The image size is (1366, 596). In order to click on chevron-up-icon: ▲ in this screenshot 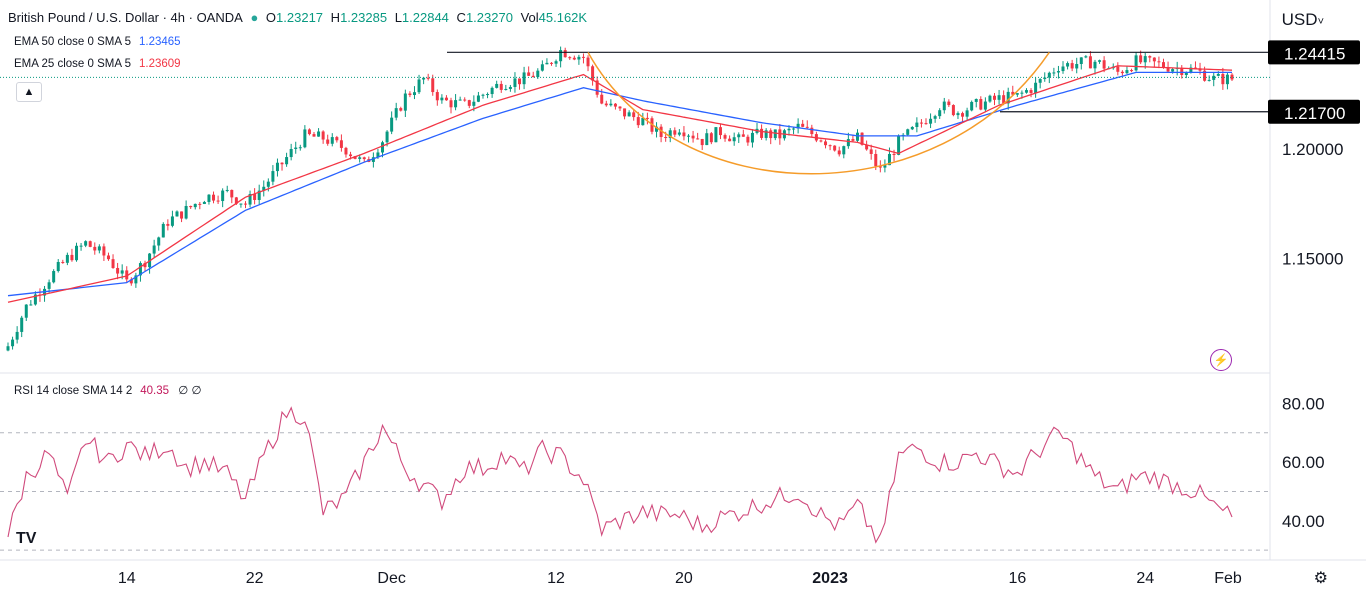, I will do `click(29, 92)`.